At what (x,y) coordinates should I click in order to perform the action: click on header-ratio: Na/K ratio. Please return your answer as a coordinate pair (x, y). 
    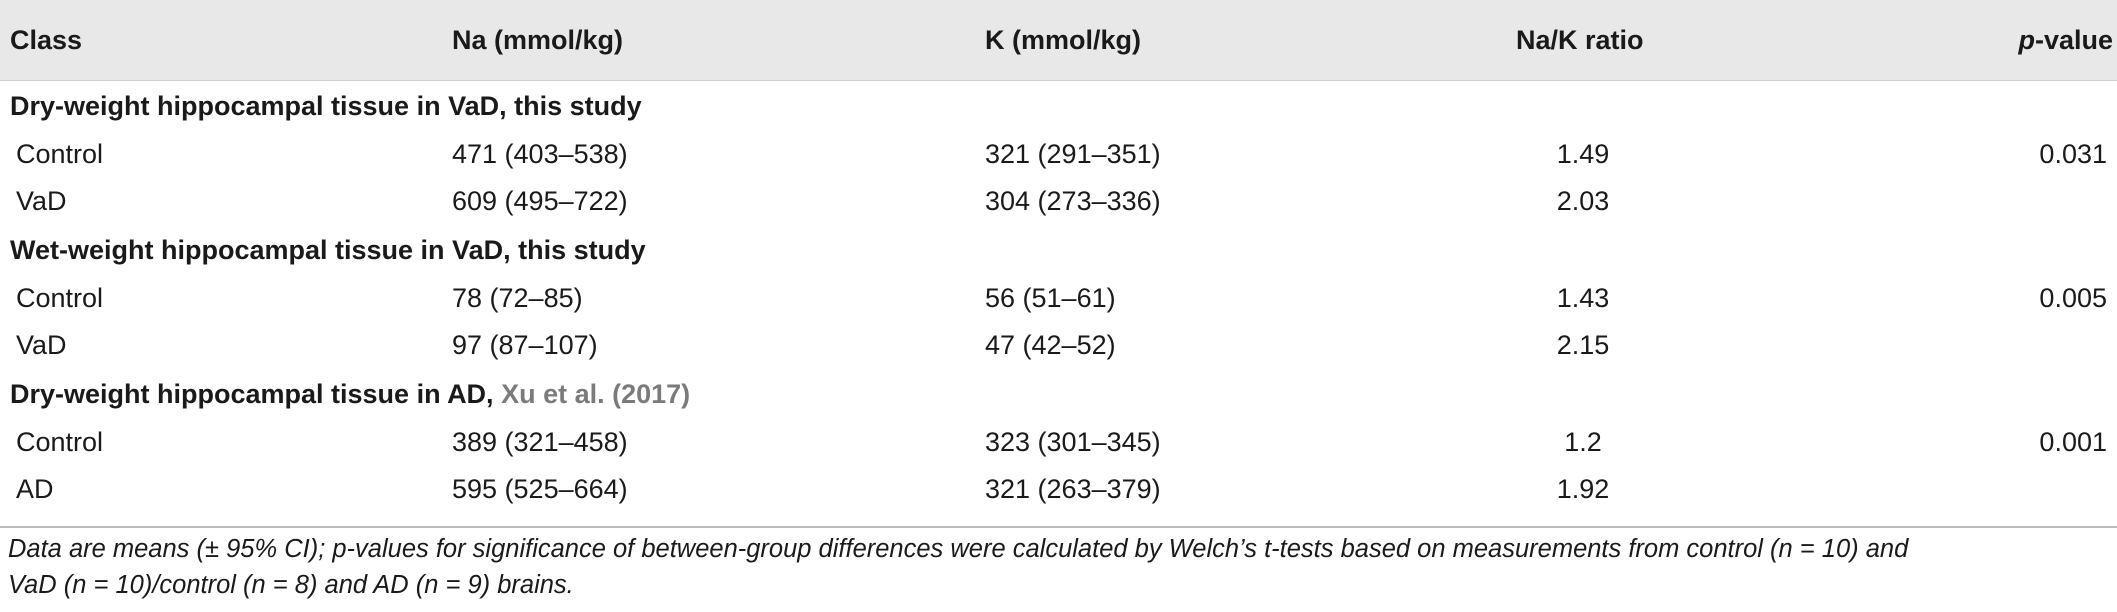
    Looking at the image, I should click on (1628, 40).